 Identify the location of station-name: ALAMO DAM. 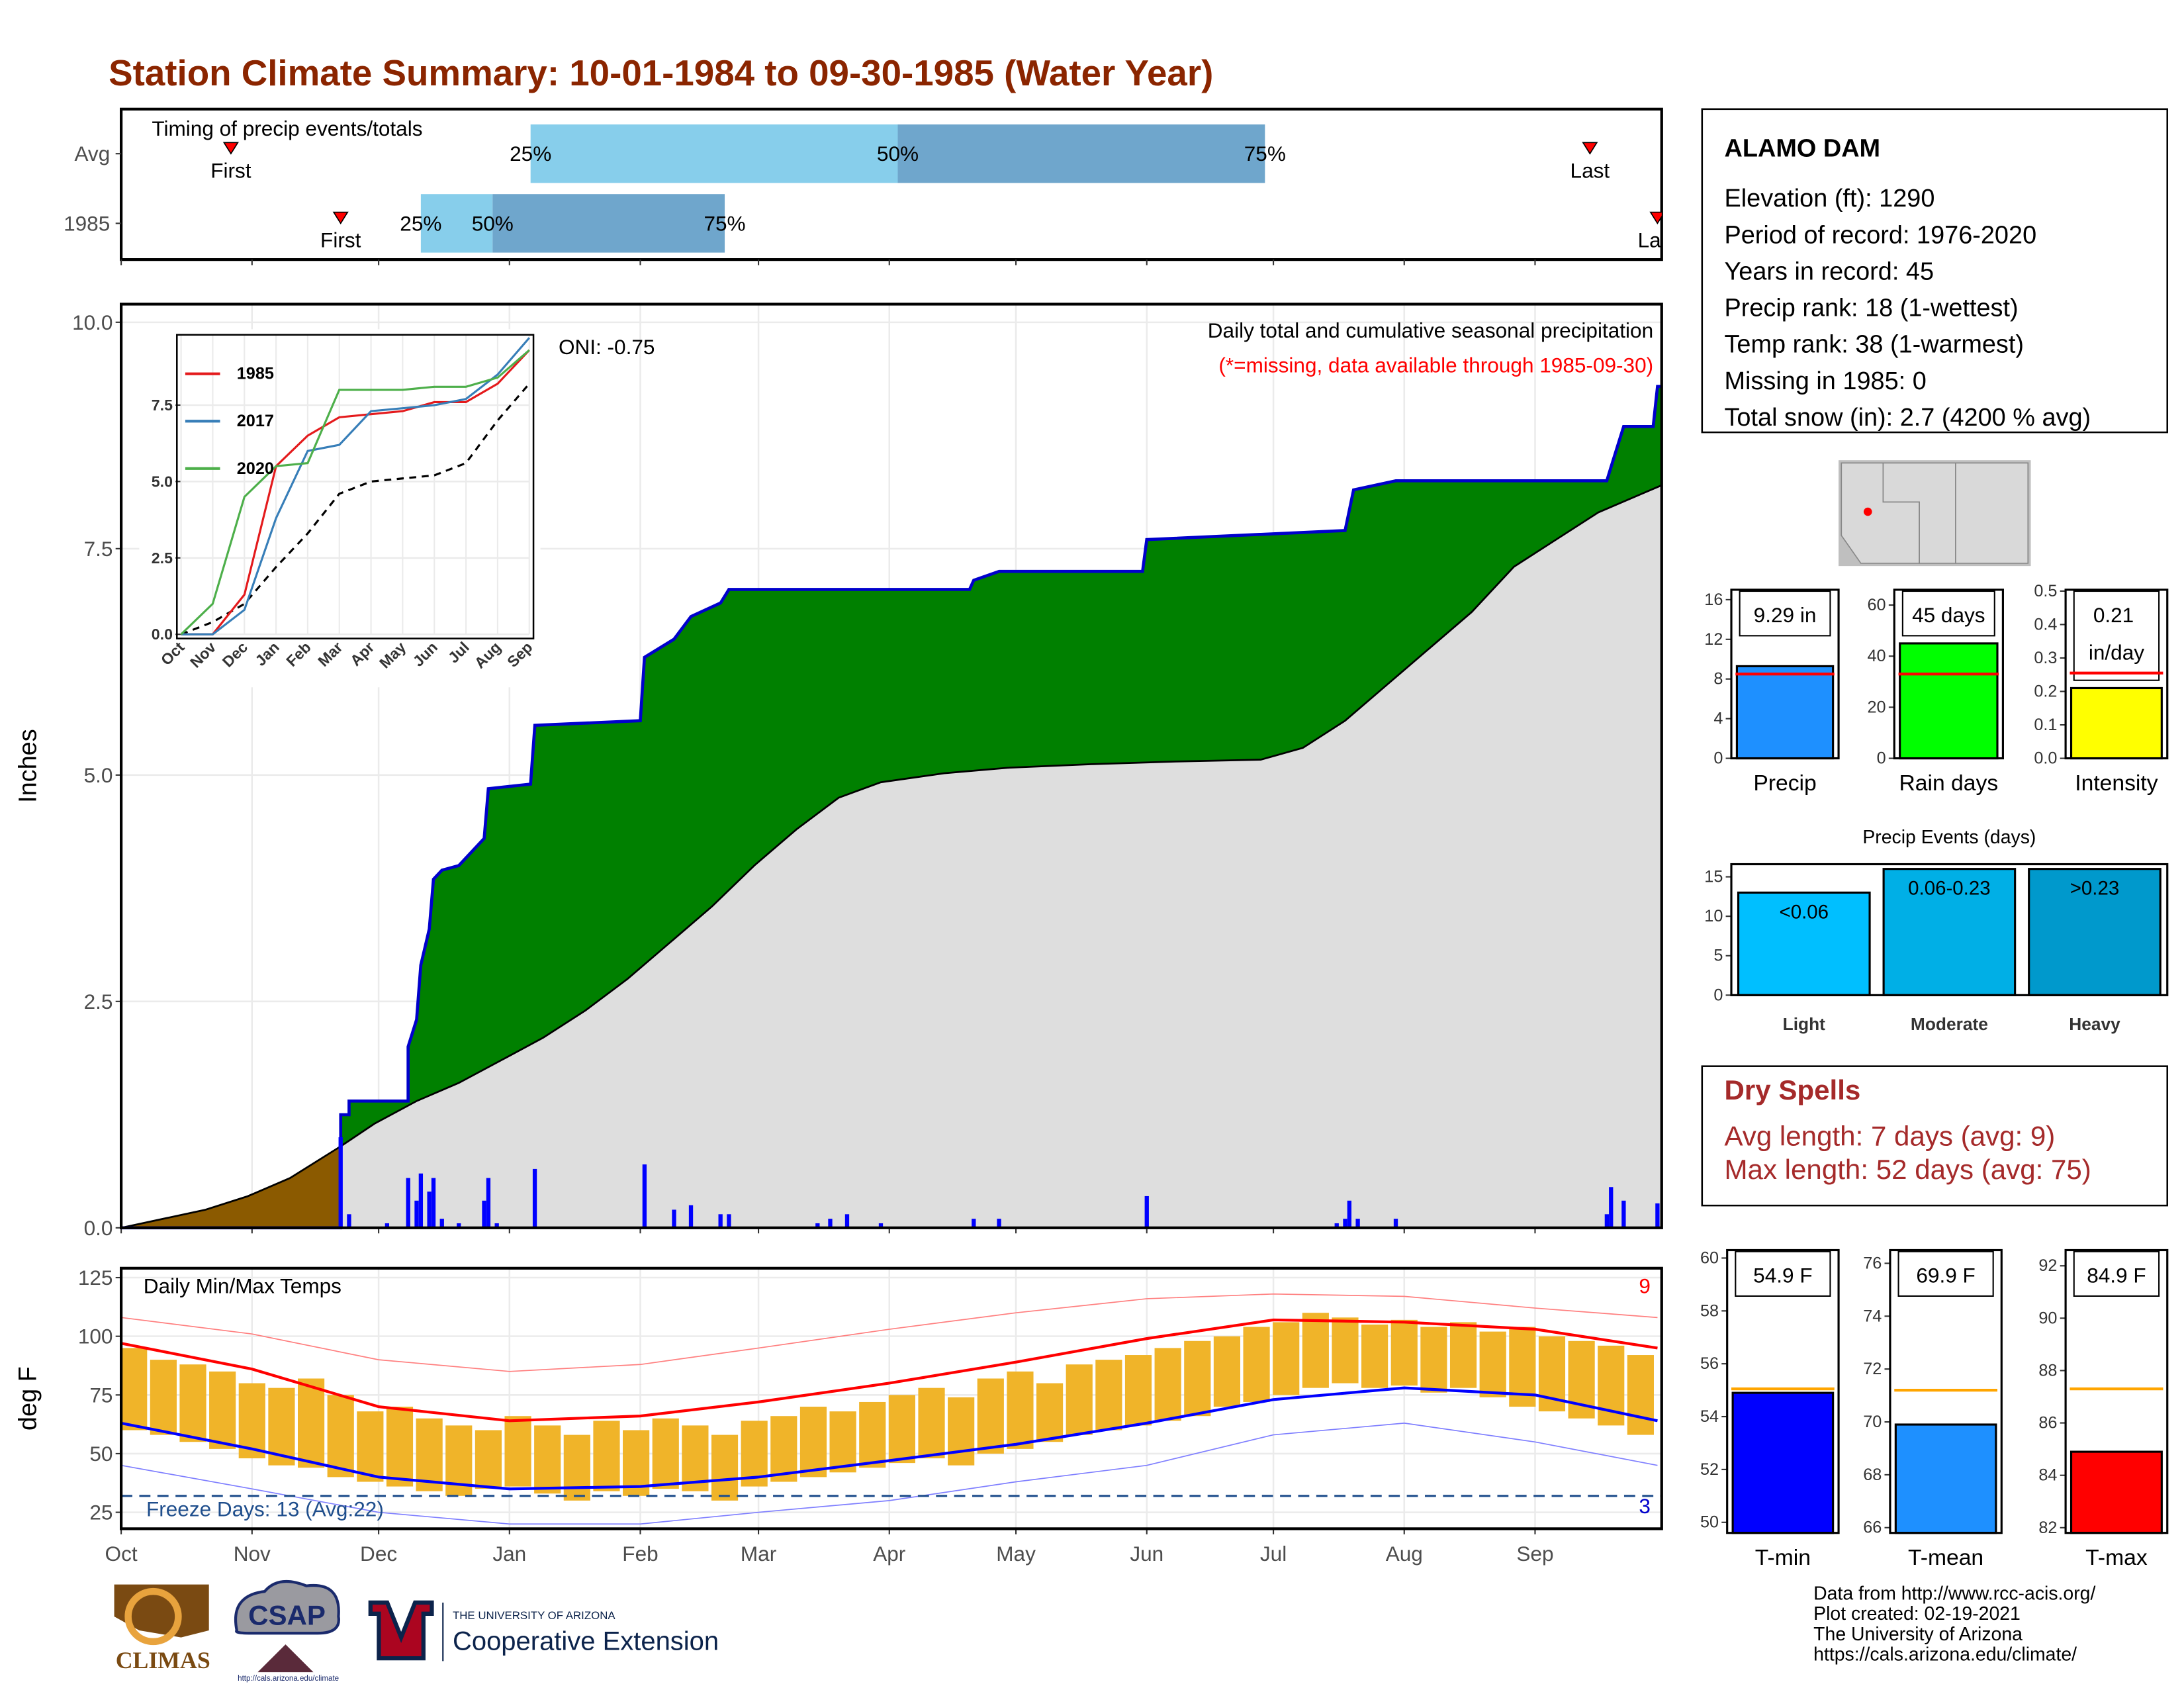
(1802, 148).